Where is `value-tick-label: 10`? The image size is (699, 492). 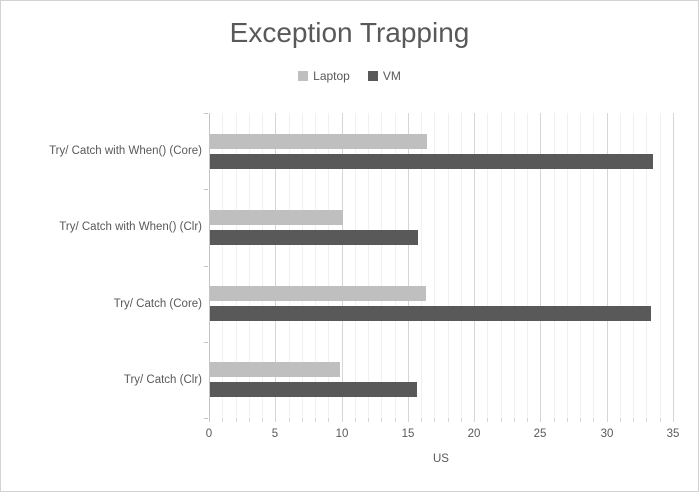
value-tick-label: 10 is located at coordinates (342, 434).